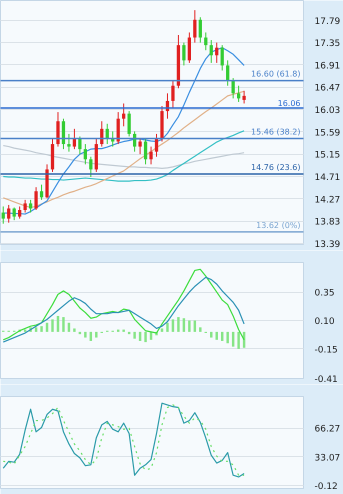 This screenshot has height=494, width=343. I want to click on y-tick-label: 15.59, so click(327, 133).